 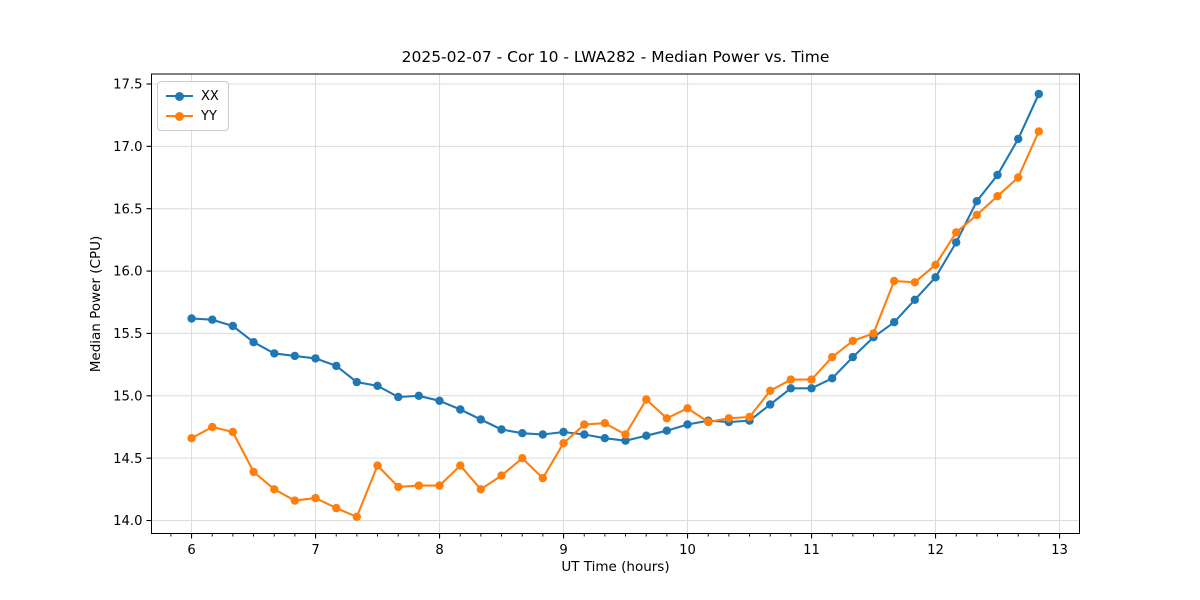 I want to click on x-tick-label: 7, so click(x=315, y=550).